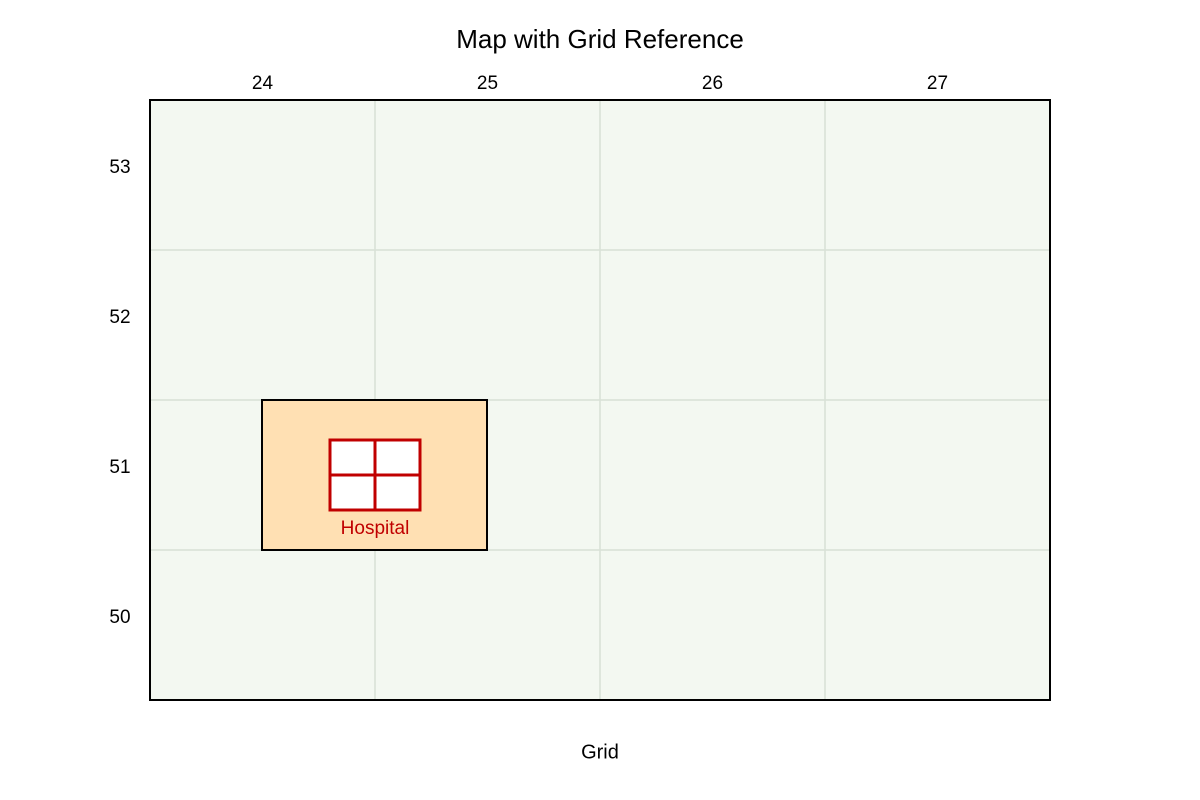 The image size is (1200, 800). Describe the element at coordinates (374, 475) in the screenshot. I see `hospital-feature: Hospital` at that location.